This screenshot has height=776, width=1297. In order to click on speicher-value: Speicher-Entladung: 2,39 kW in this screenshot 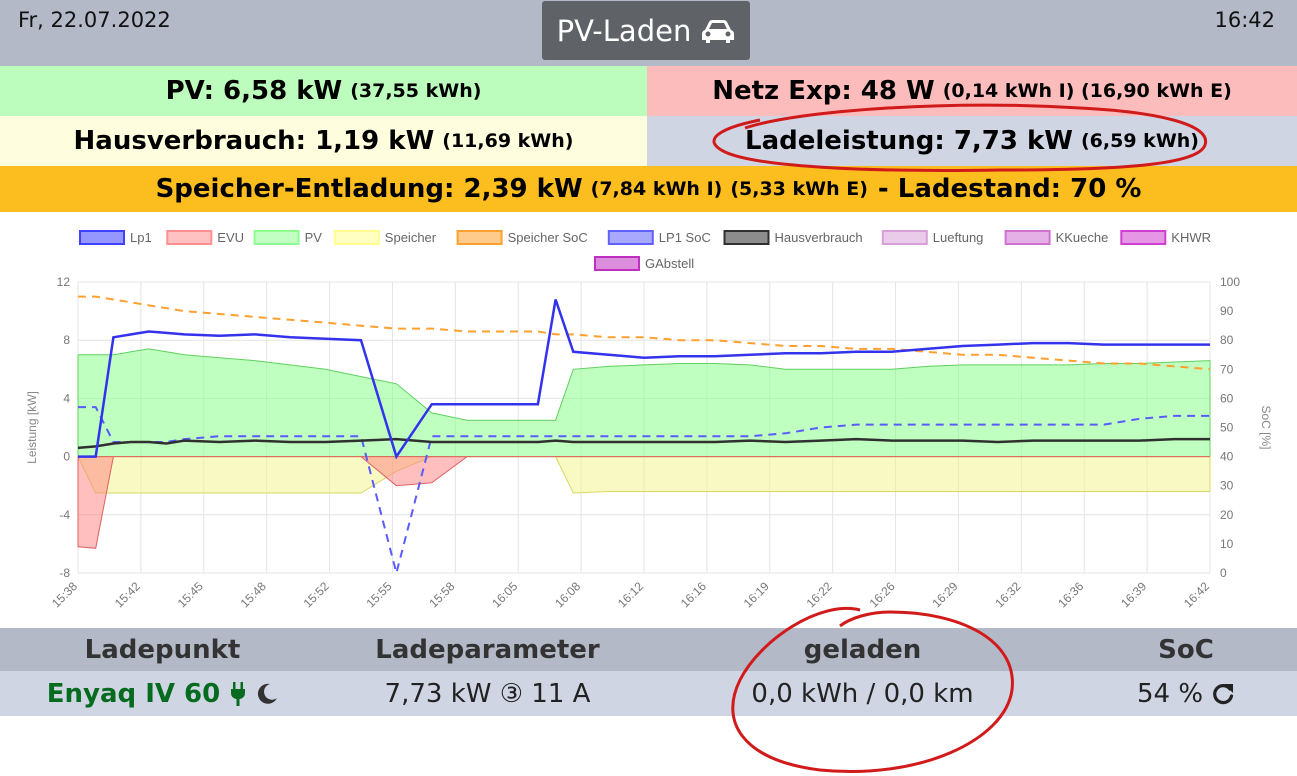, I will do `click(369, 189)`.